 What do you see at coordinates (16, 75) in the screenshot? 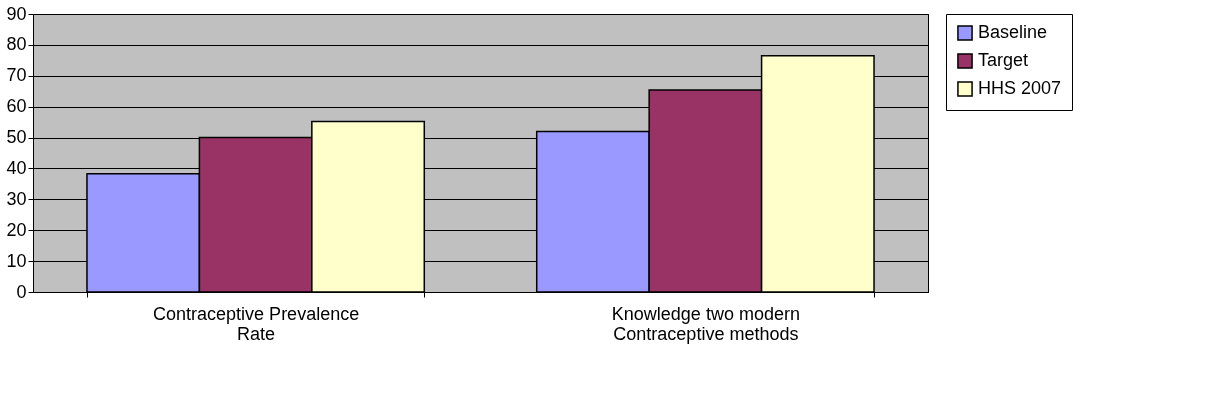
I see `y-tick-label: 70` at bounding box center [16, 75].